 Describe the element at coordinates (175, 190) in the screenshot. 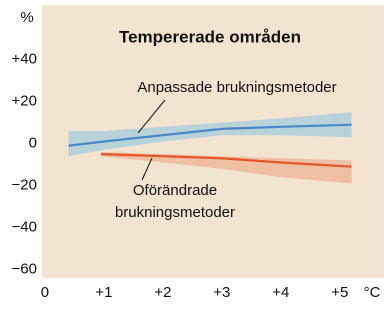

I see `series-label: Oförändrade` at that location.